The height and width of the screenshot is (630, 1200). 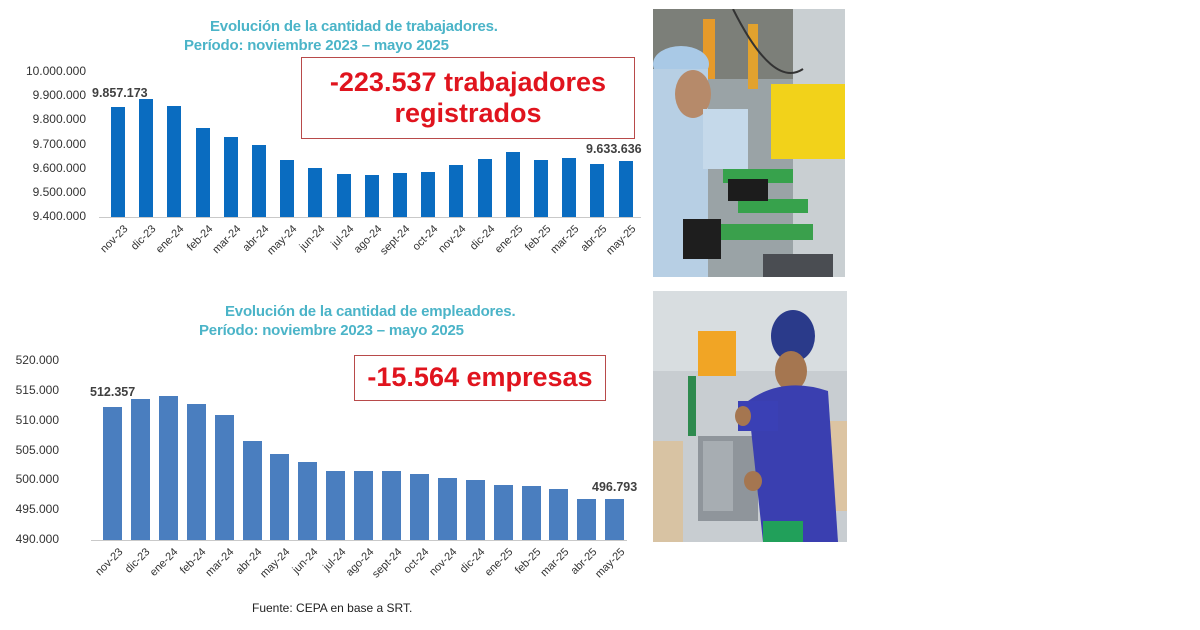 I want to click on y-tick-label: 9.600.000, so click(x=59, y=167).